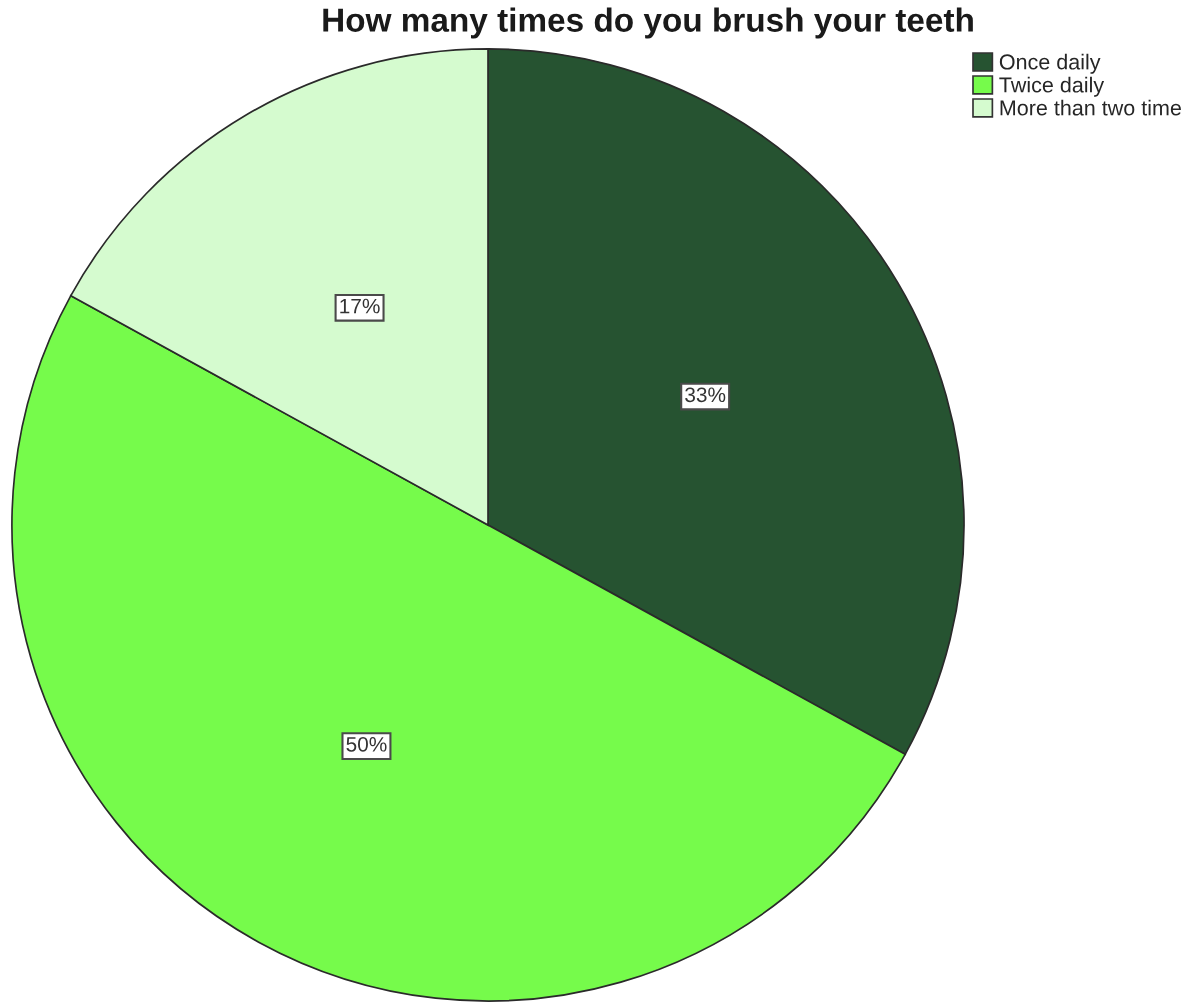 The image size is (1204, 1005). What do you see at coordinates (1050, 63) in the screenshot?
I see `legend-label: Once daily` at bounding box center [1050, 63].